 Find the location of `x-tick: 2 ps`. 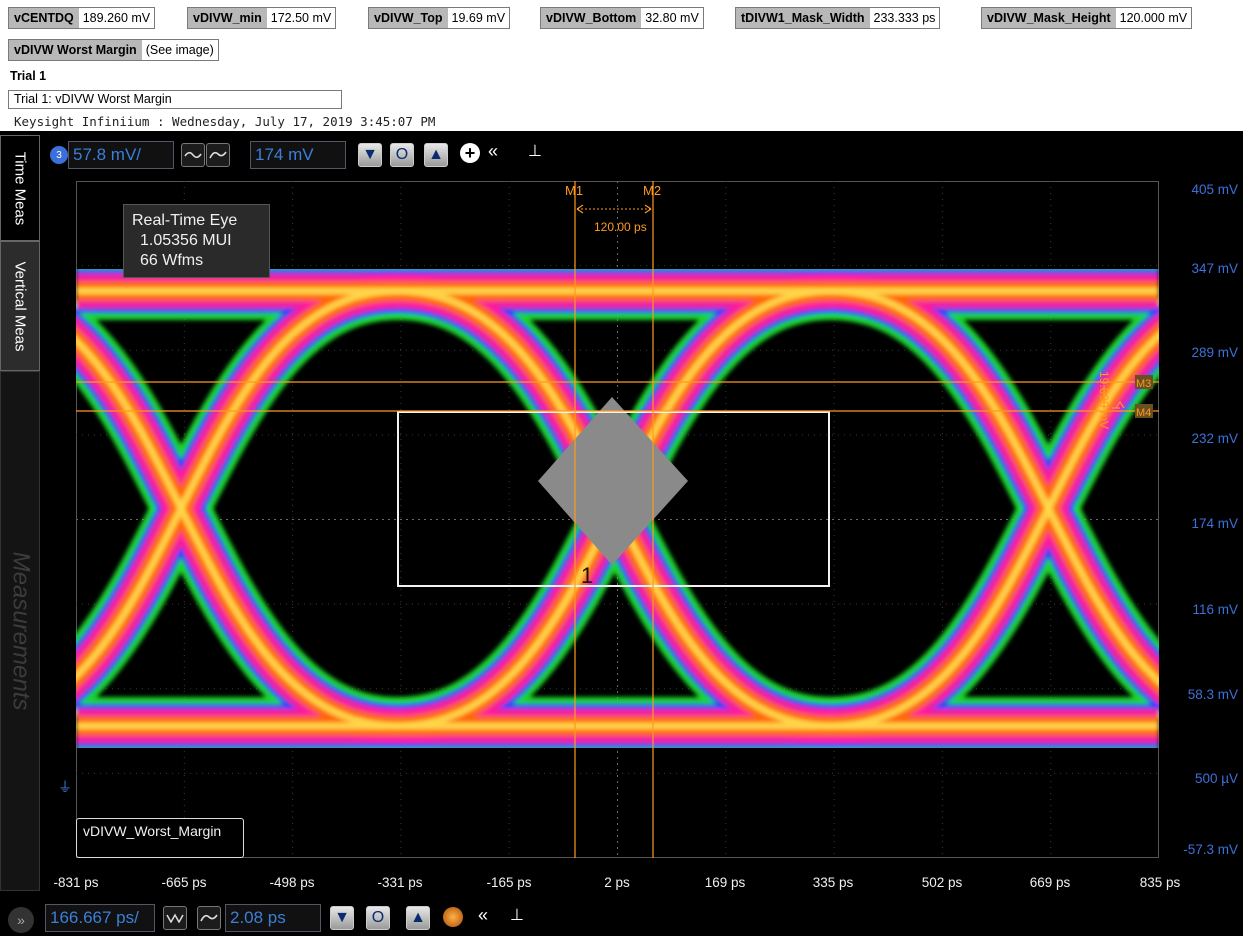

x-tick: 2 ps is located at coordinates (617, 882).